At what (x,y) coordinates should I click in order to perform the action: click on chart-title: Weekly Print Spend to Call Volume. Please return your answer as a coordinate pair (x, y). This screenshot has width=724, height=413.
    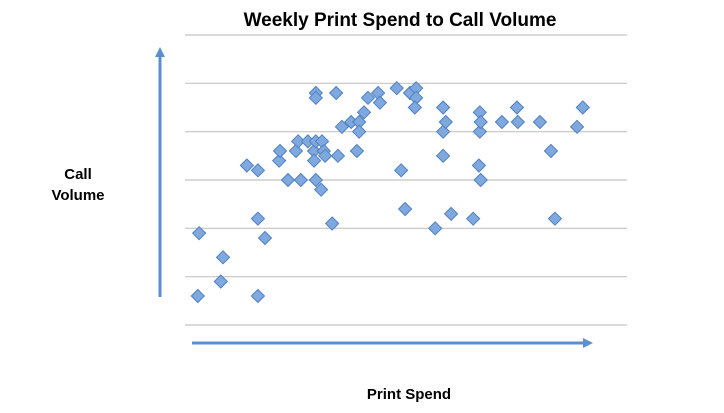
    Looking at the image, I should click on (400, 20).